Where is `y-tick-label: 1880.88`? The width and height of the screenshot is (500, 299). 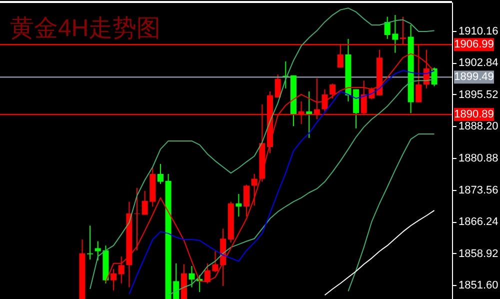 y-tick-label: 1880.88 is located at coordinates (478, 158).